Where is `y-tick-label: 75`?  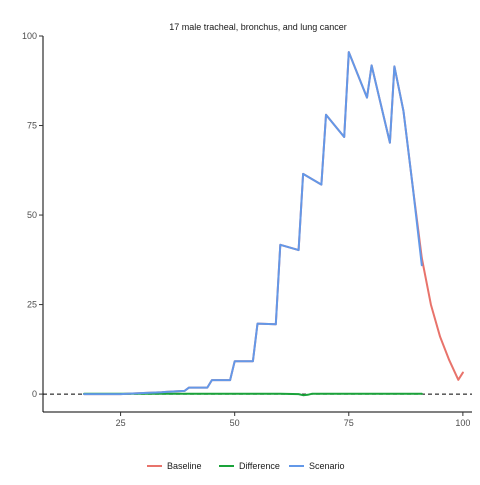
y-tick-label: 75 is located at coordinates (32, 126).